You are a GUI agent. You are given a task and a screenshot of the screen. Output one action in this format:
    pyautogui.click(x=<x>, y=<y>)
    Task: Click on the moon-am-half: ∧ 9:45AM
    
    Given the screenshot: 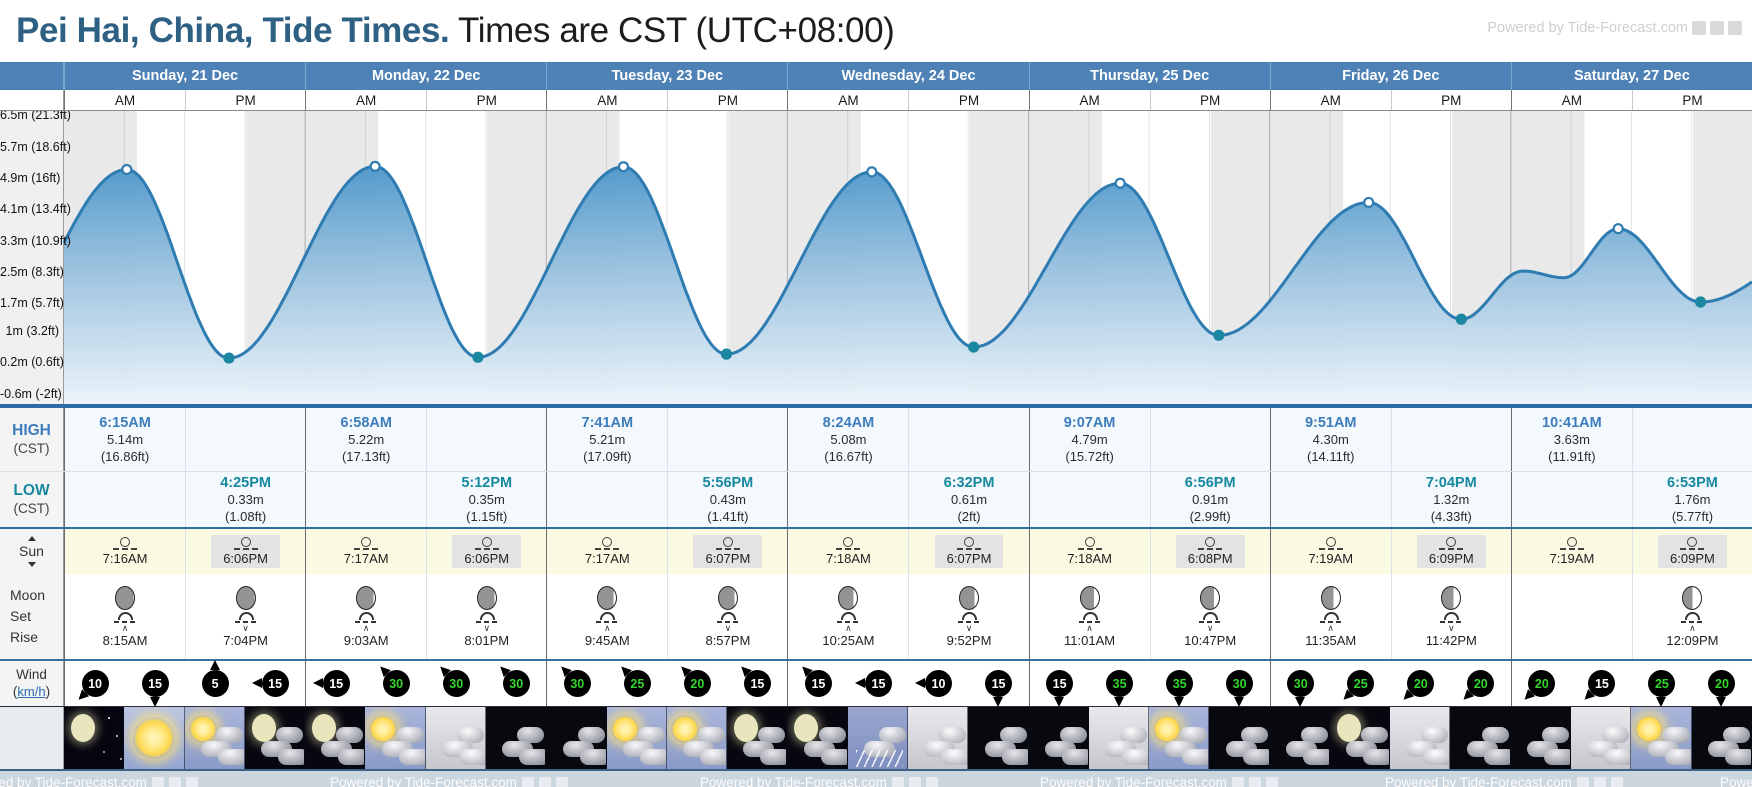 What is the action you would take?
    pyautogui.click(x=607, y=616)
    